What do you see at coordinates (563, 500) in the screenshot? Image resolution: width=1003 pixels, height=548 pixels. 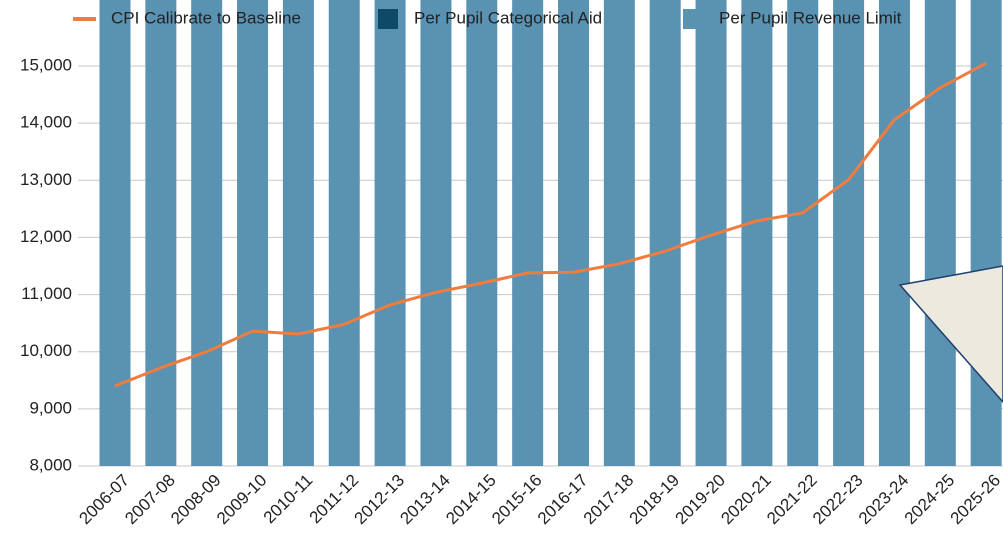 I see `x-tick-label: 2016-17` at bounding box center [563, 500].